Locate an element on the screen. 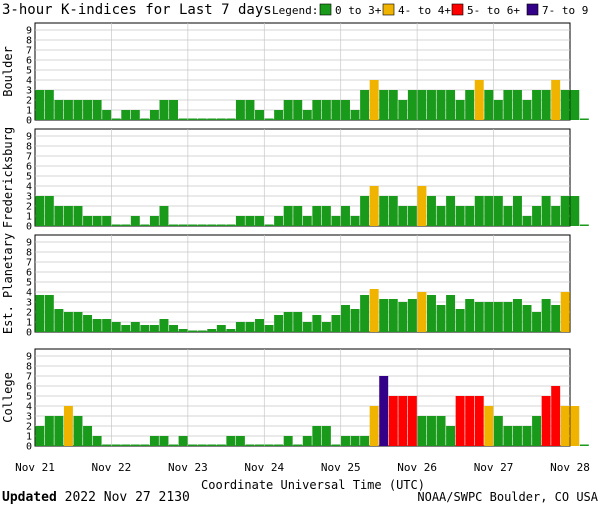 Image resolution: width=600 pixels, height=510 pixels. x-tick-label: Nov 22 is located at coordinates (112, 467).